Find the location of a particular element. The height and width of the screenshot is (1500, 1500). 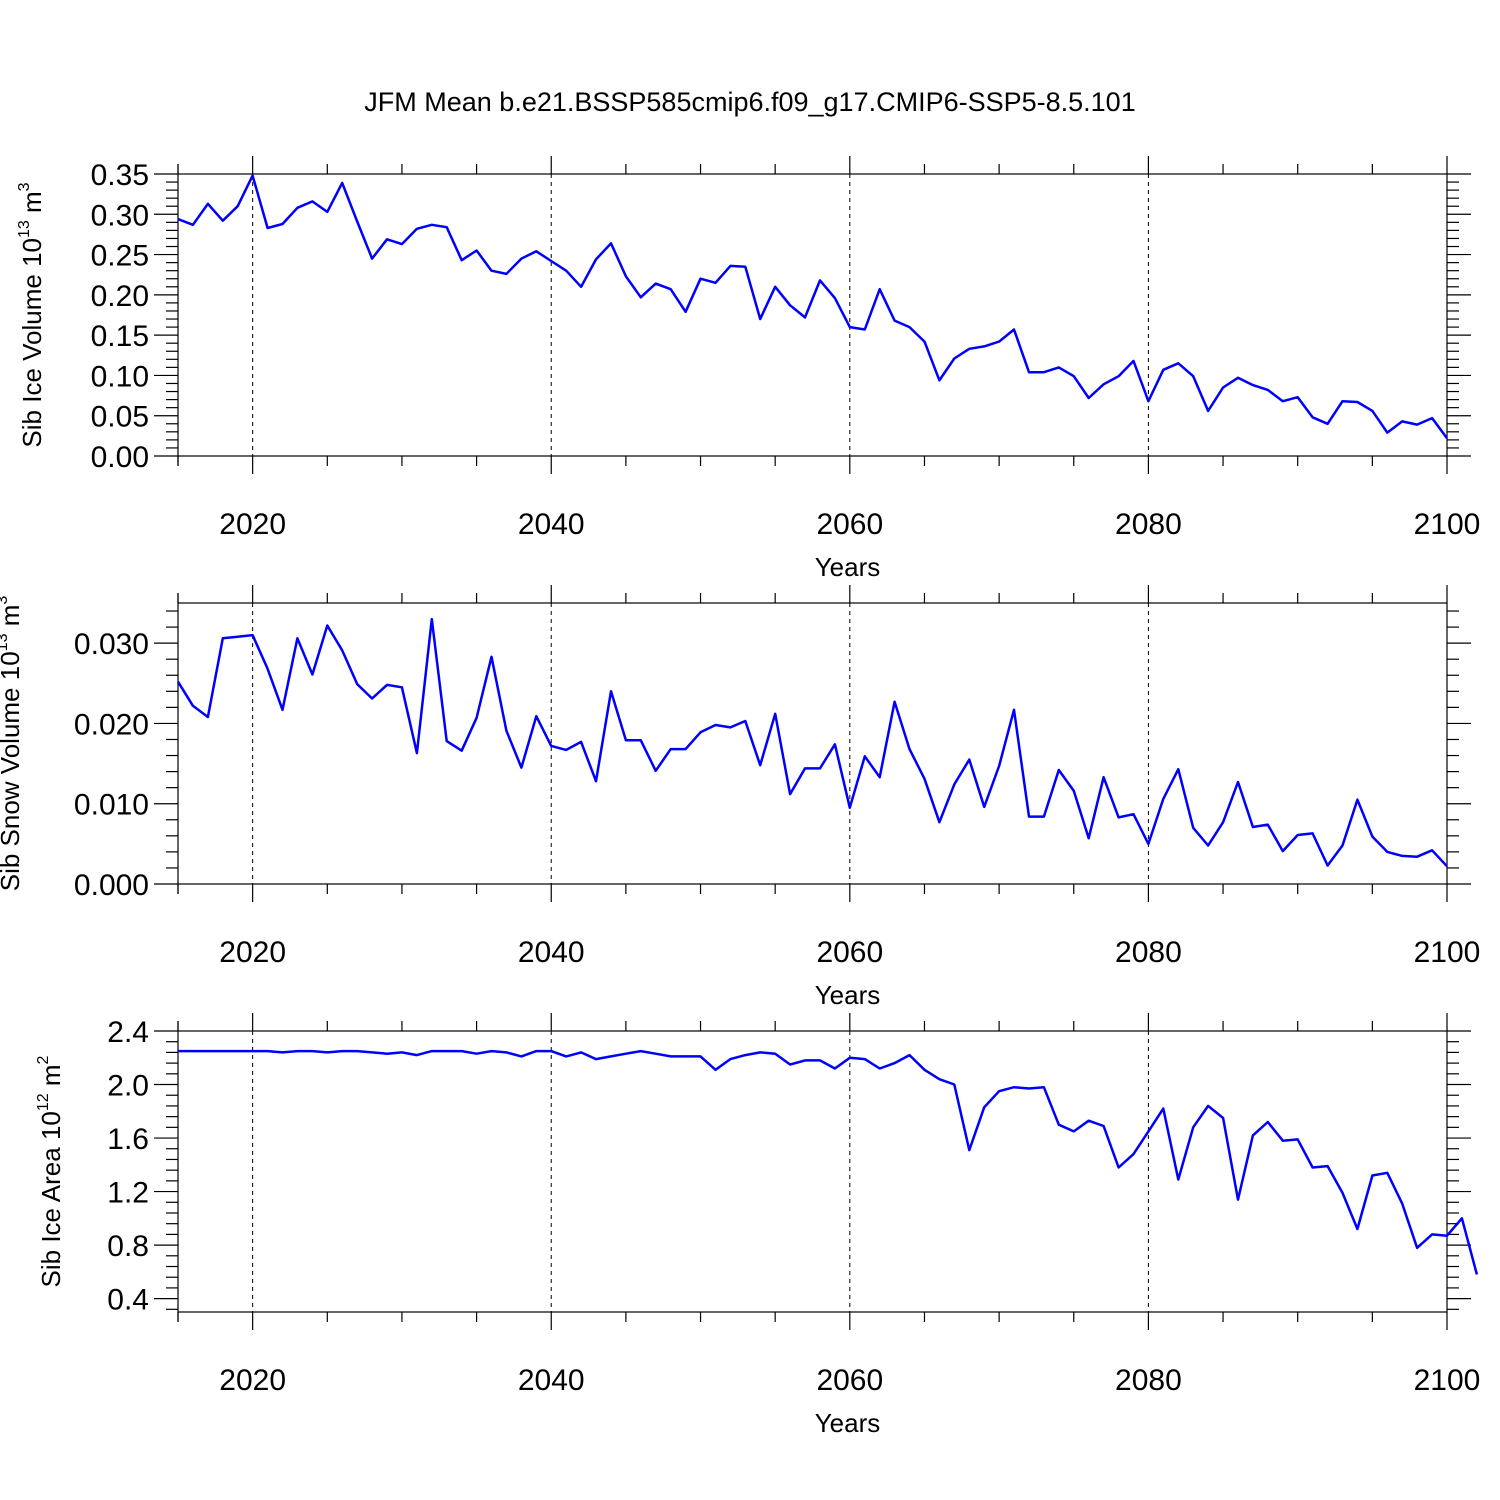

y-tick-label: 0.8 is located at coordinates (128, 1246).